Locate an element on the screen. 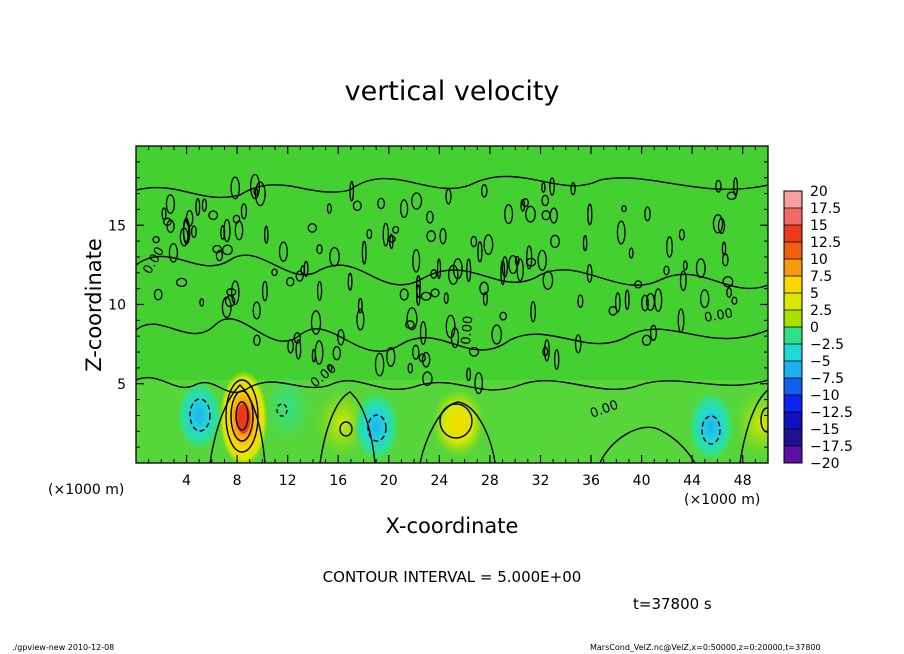  colorbar-label: −20 is located at coordinates (825, 464).